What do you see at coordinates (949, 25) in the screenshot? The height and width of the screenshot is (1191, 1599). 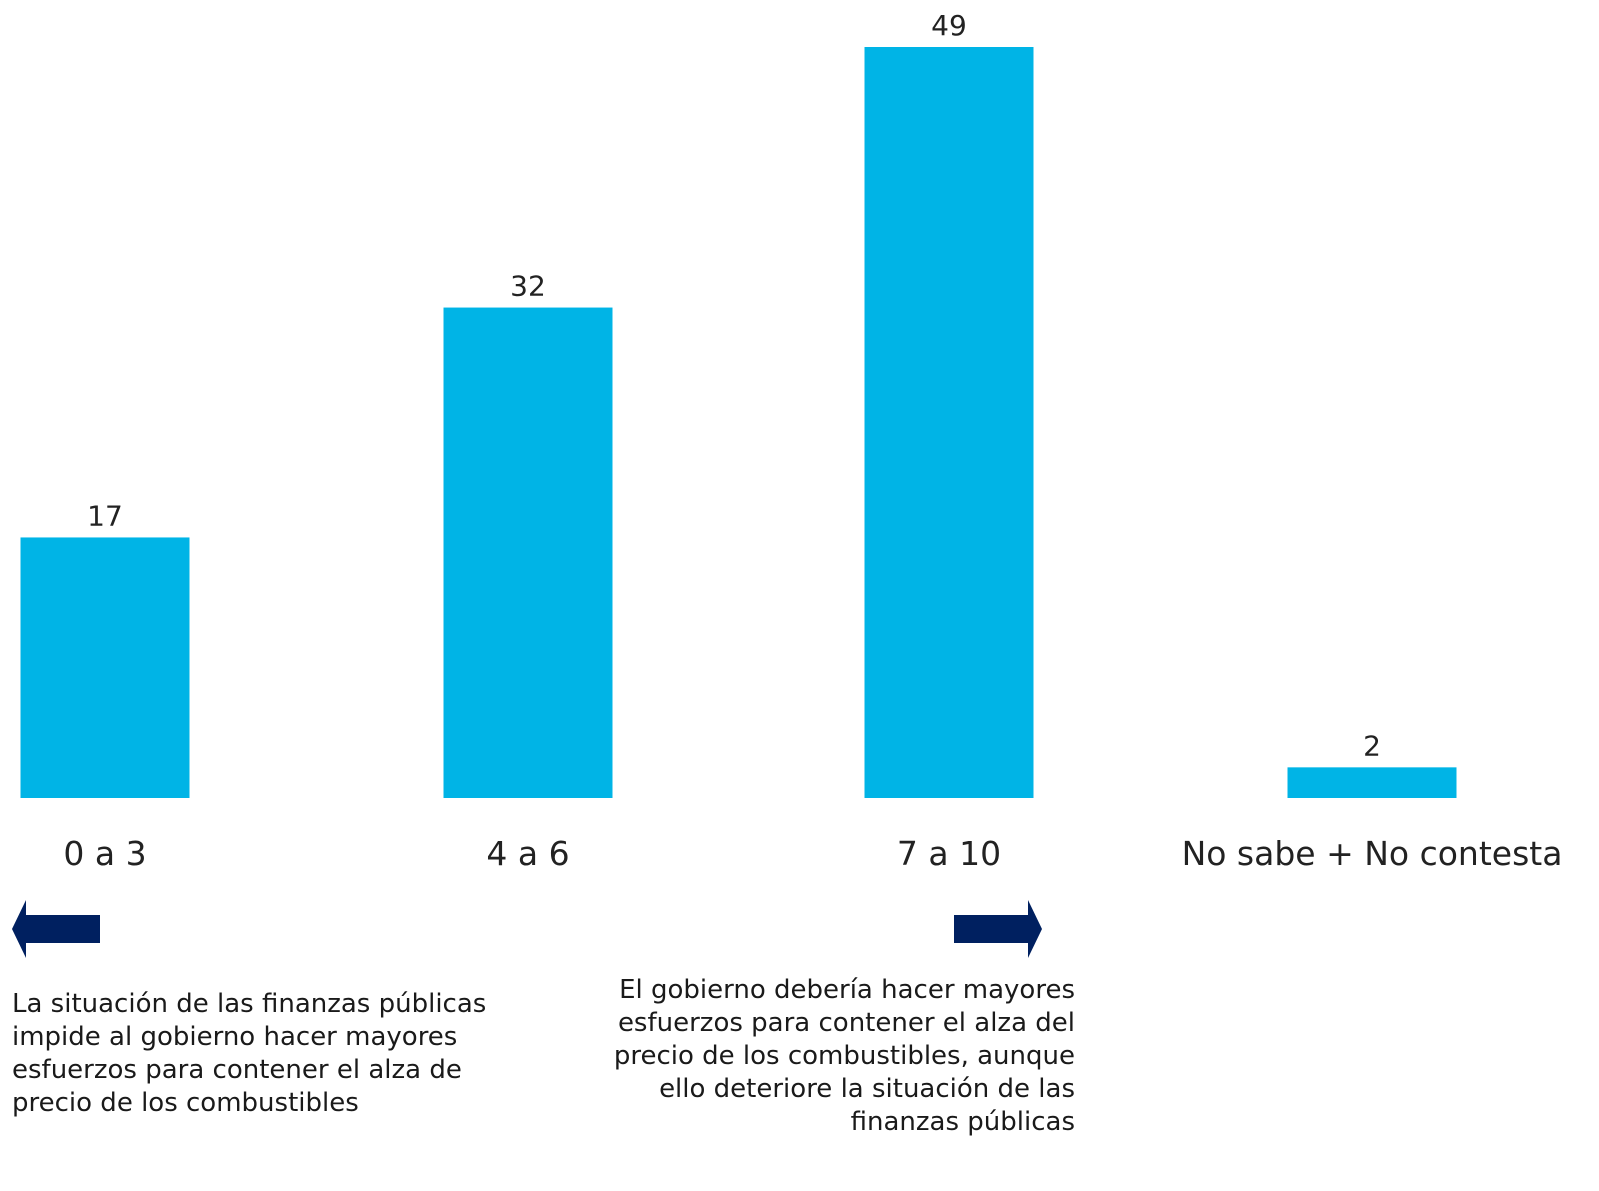 I see `value-label-2: 49` at bounding box center [949, 25].